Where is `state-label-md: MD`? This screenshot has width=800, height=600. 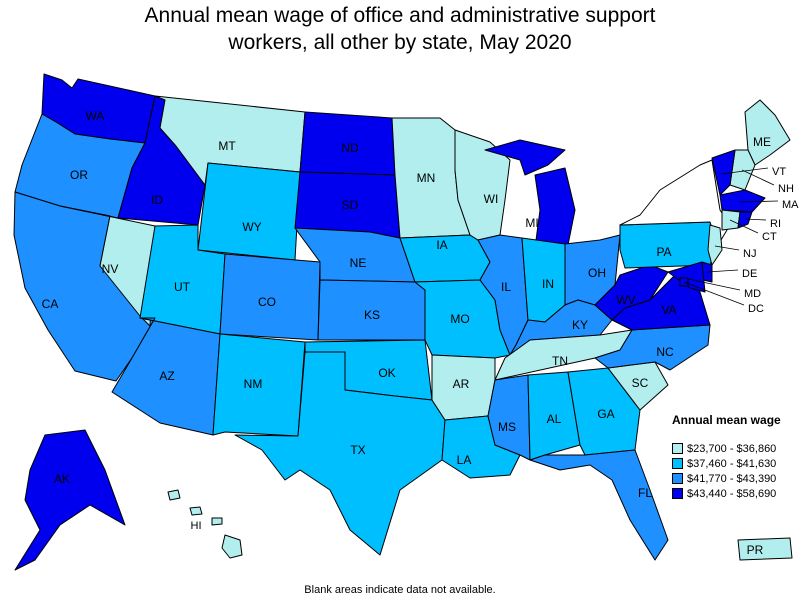
state-label-md: MD is located at coordinates (752, 294).